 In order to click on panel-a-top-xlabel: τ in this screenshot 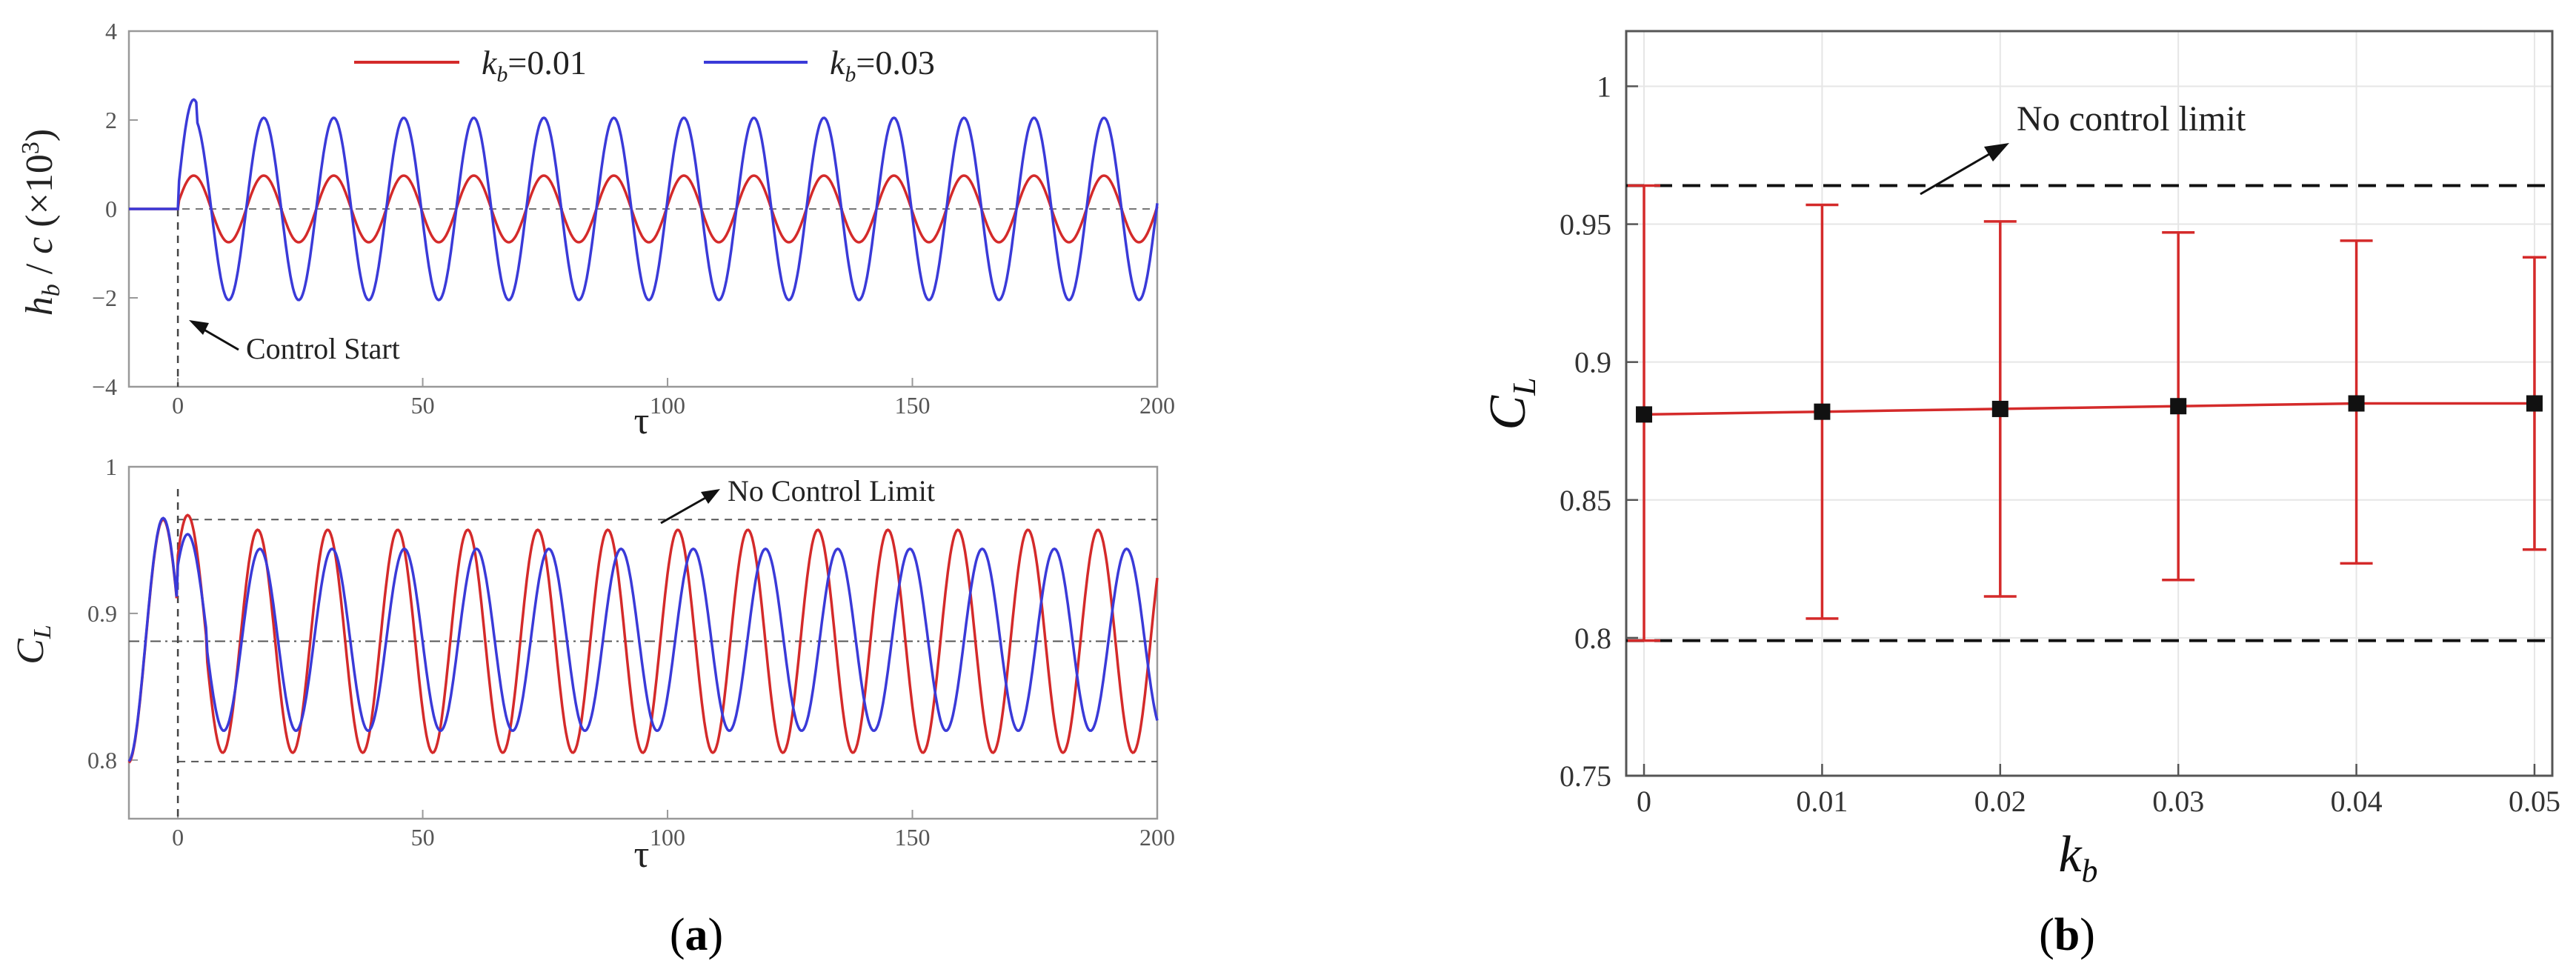, I will do `click(642, 421)`.